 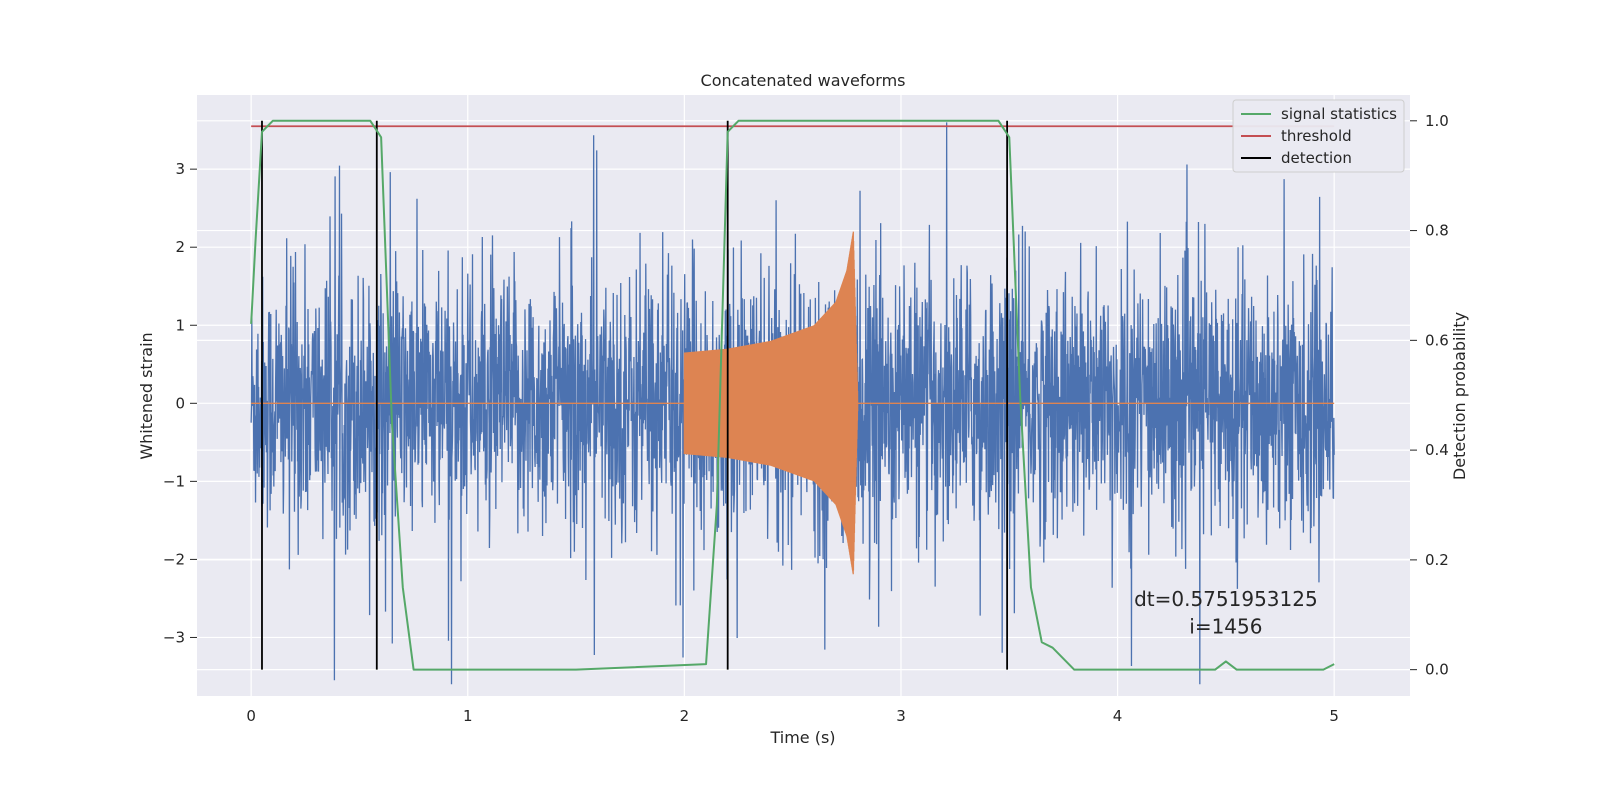 What do you see at coordinates (1437, 121) in the screenshot?
I see `y2-tick-label: 1.0` at bounding box center [1437, 121].